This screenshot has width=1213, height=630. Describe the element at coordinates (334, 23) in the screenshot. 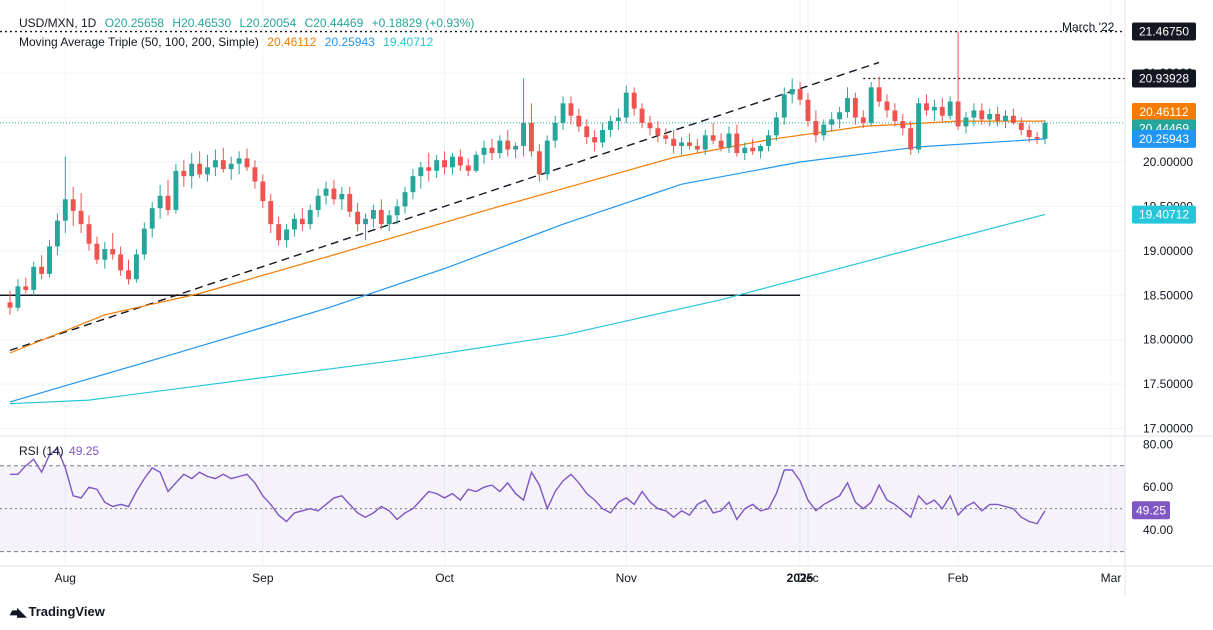

I see `close-value: C20.44469` at that location.